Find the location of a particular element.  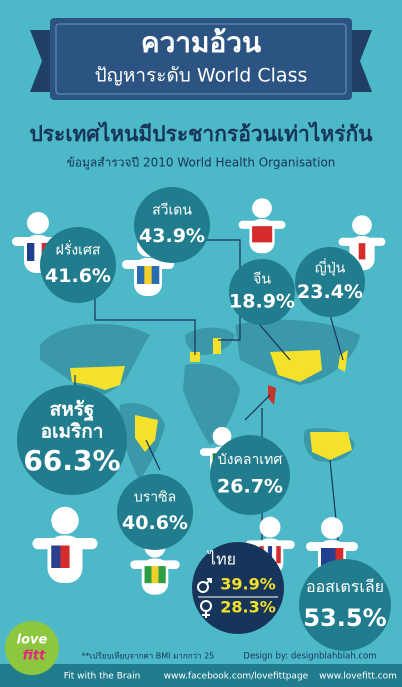

country-name: สวีเดน is located at coordinates (172, 211).